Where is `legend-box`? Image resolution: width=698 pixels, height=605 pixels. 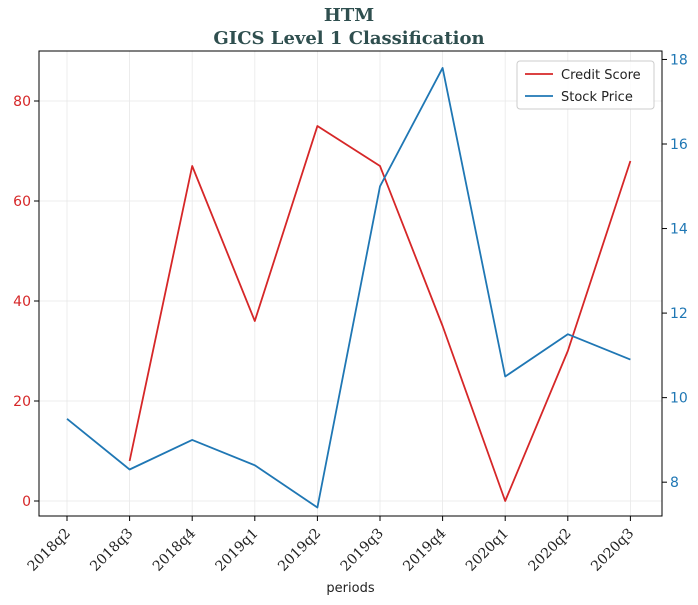
legend-box is located at coordinates (585, 85).